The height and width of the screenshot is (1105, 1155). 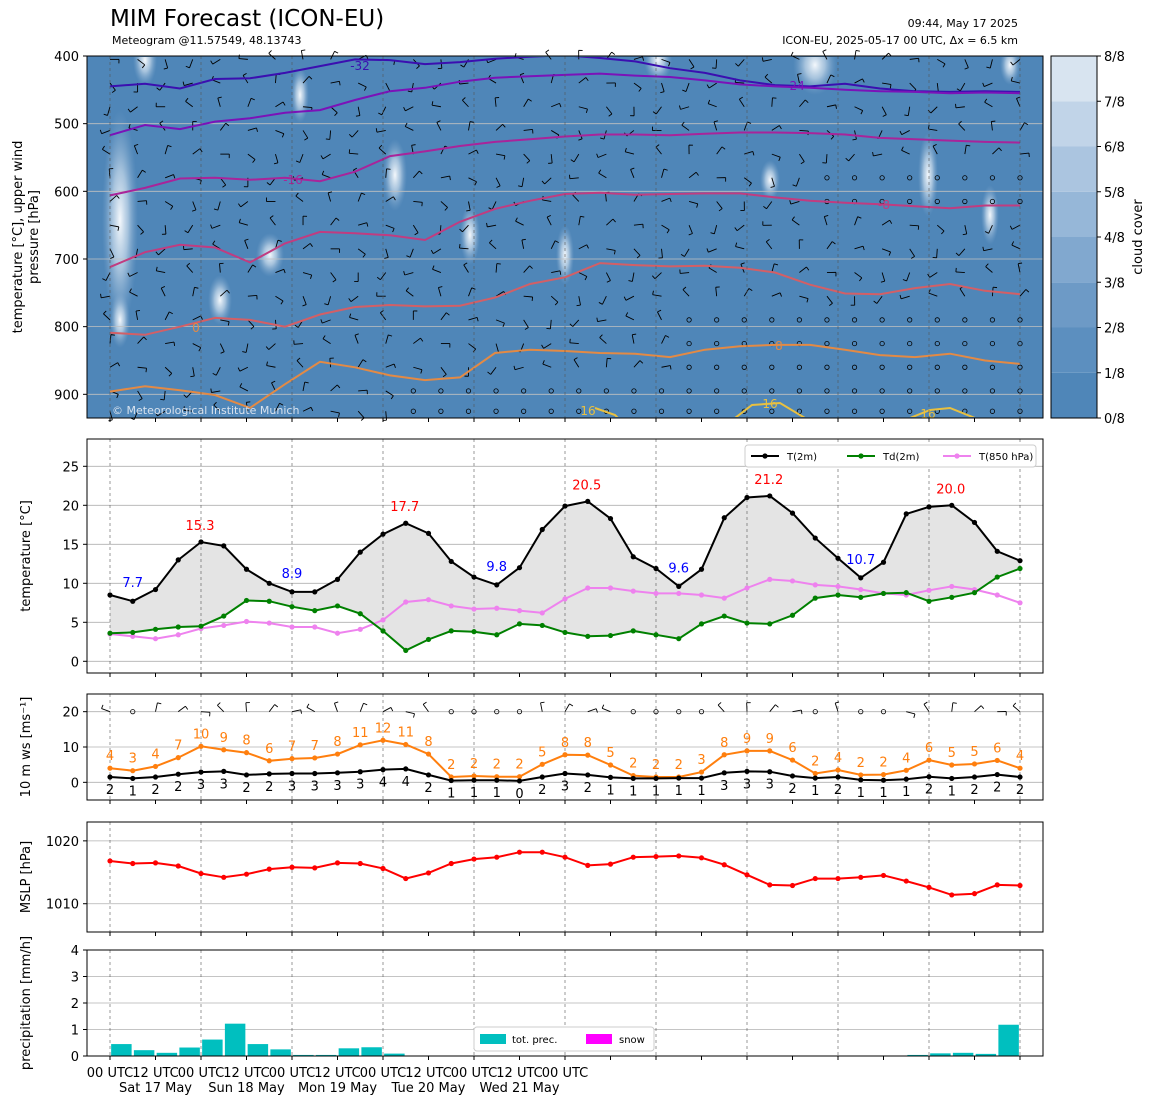 I want to click on gust-value-label: 2, so click(x=861, y=763).